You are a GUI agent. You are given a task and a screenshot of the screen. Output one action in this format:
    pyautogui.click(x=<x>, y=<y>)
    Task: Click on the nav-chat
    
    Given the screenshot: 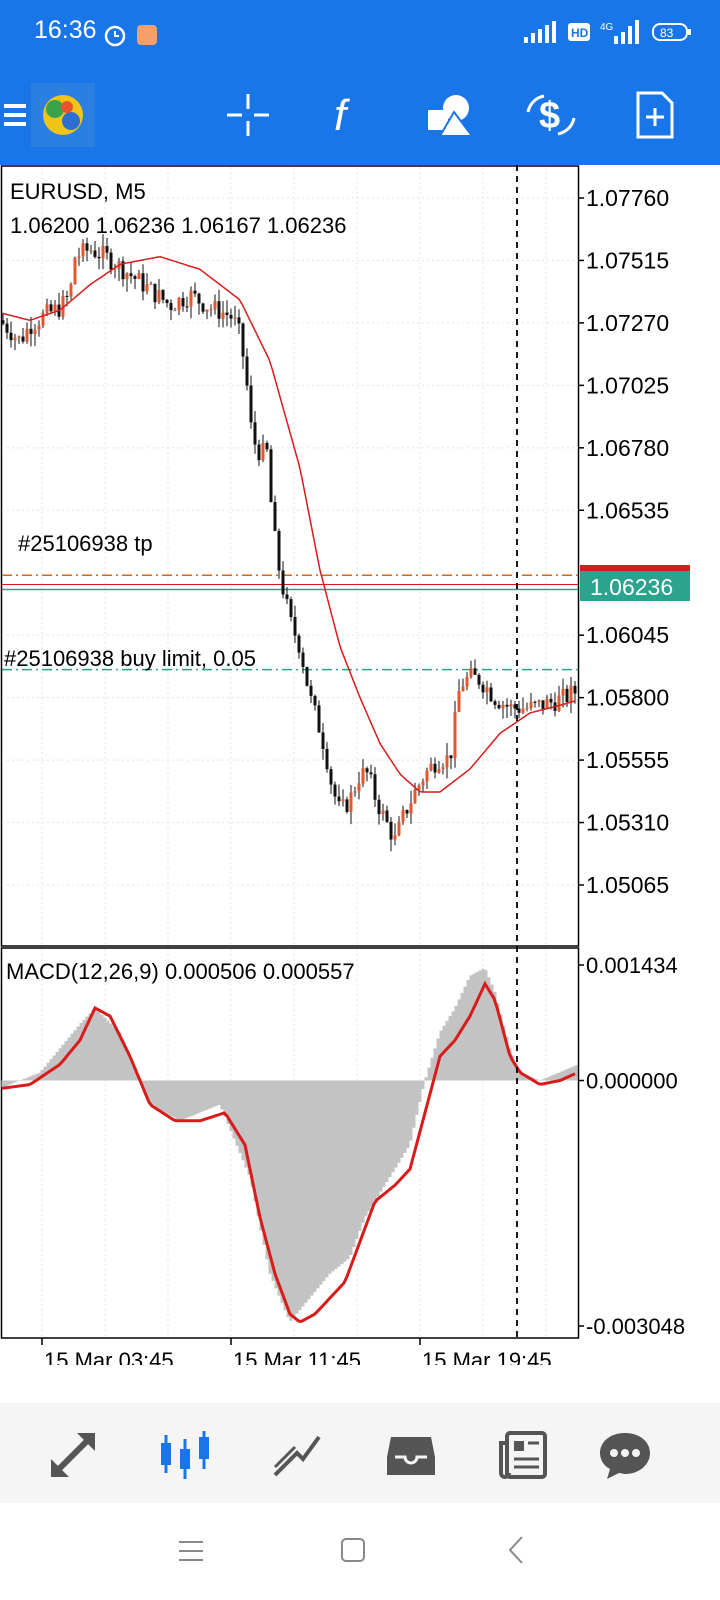 What is the action you would take?
    pyautogui.click(x=625, y=1455)
    